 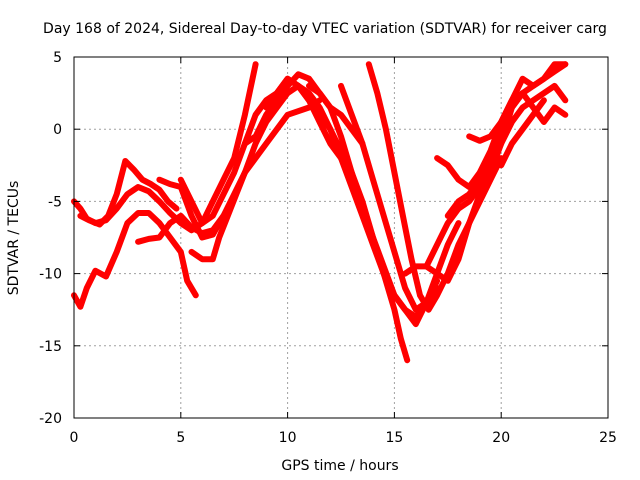 I want to click on y-tick-label: -15, so click(x=50, y=347).